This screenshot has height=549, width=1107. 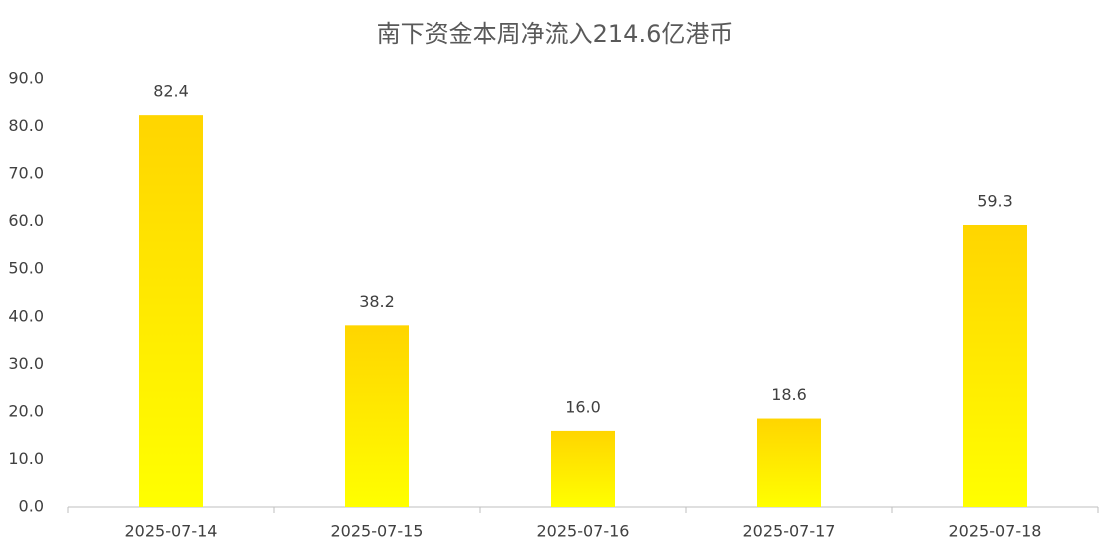 What do you see at coordinates (31, 506) in the screenshot?
I see `y-tick-label: 0.0` at bounding box center [31, 506].